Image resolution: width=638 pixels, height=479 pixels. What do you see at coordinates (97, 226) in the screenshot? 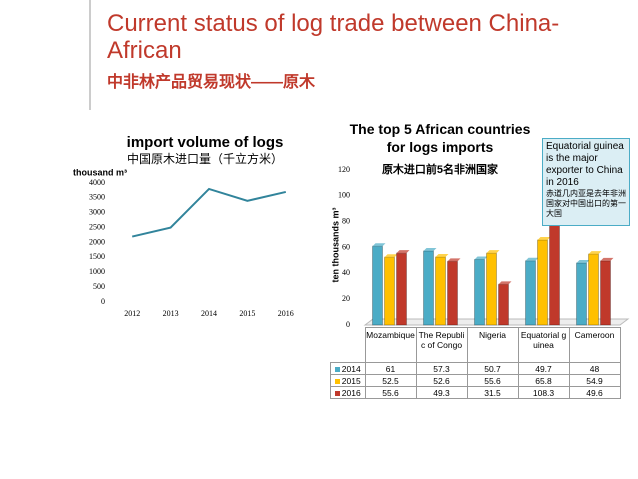
I see `y-tick-label: 2500` at bounding box center [97, 226].